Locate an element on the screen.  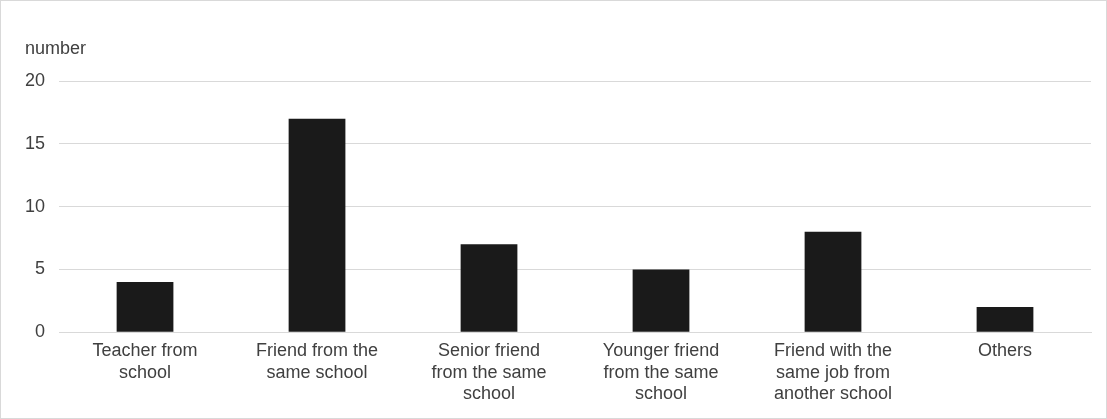
x-tick-label: Friend from the same school is located at coordinates (317, 360).